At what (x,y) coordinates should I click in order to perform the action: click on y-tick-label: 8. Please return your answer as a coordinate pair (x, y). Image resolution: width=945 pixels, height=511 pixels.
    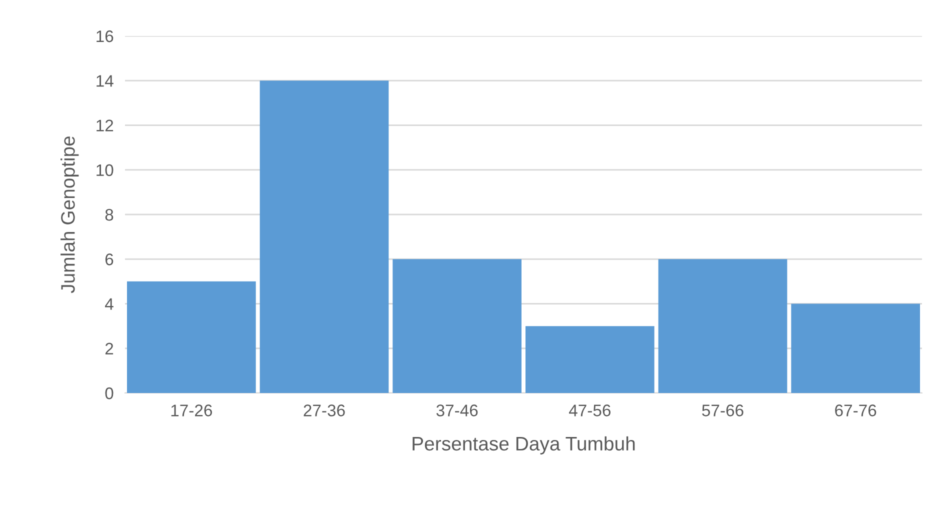
    Looking at the image, I should click on (109, 214).